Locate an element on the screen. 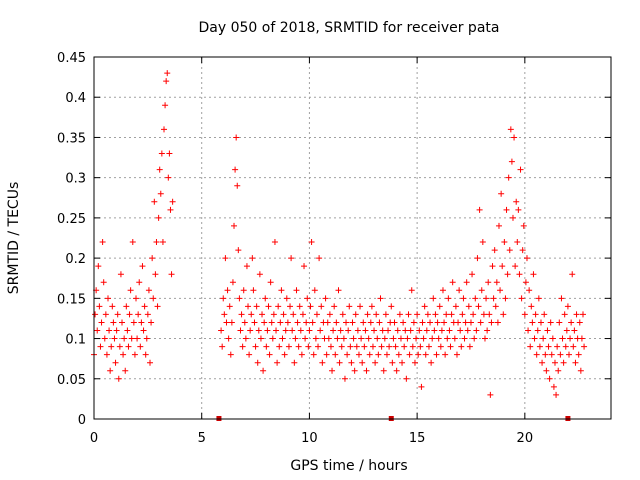  y-tick-label: 0 is located at coordinates (82, 420).